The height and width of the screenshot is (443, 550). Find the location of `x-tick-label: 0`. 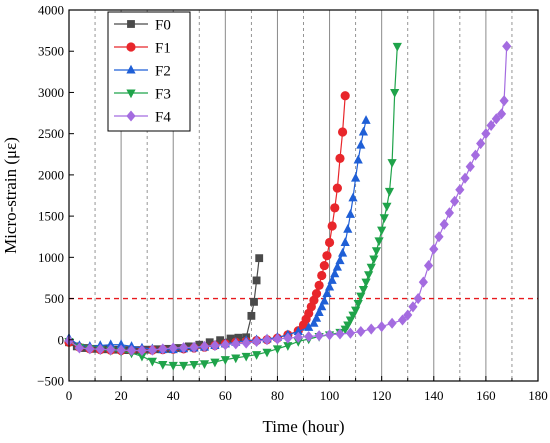

x-tick-label: 0 is located at coordinates (69, 395).